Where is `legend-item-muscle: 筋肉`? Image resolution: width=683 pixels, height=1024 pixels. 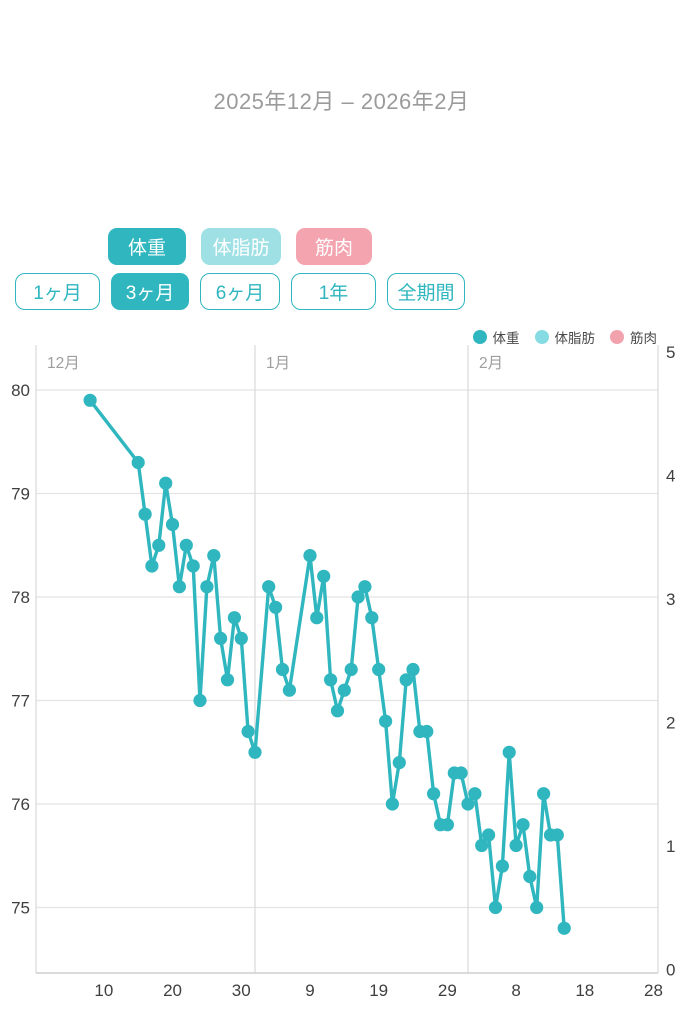
legend-item-muscle: 筋肉 is located at coordinates (633, 337).